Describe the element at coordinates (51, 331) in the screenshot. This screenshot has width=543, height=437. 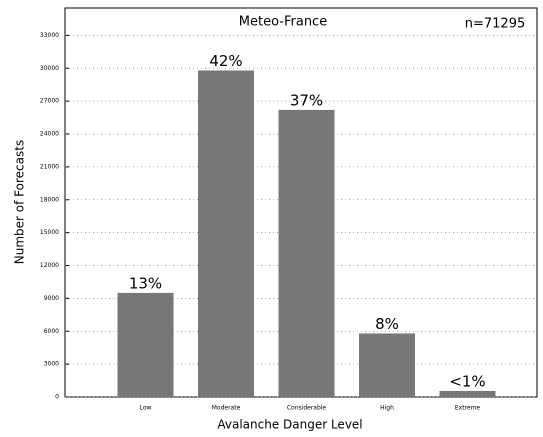
I see `y-tick-label: 6000` at that location.